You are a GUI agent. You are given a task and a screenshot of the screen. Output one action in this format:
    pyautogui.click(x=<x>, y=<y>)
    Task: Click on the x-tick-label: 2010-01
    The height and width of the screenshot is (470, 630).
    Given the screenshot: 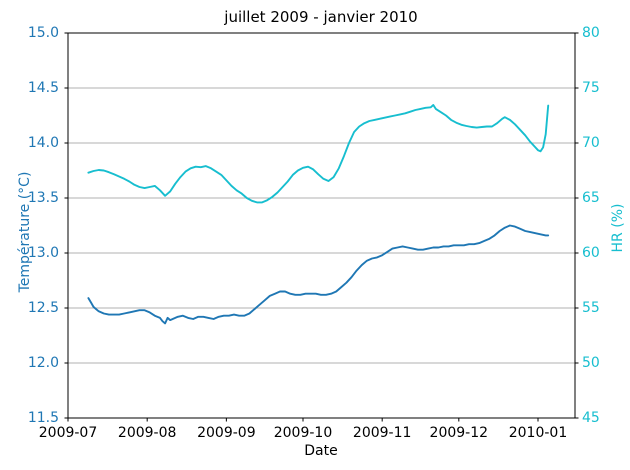 What is the action you would take?
    pyautogui.click(x=538, y=433)
    